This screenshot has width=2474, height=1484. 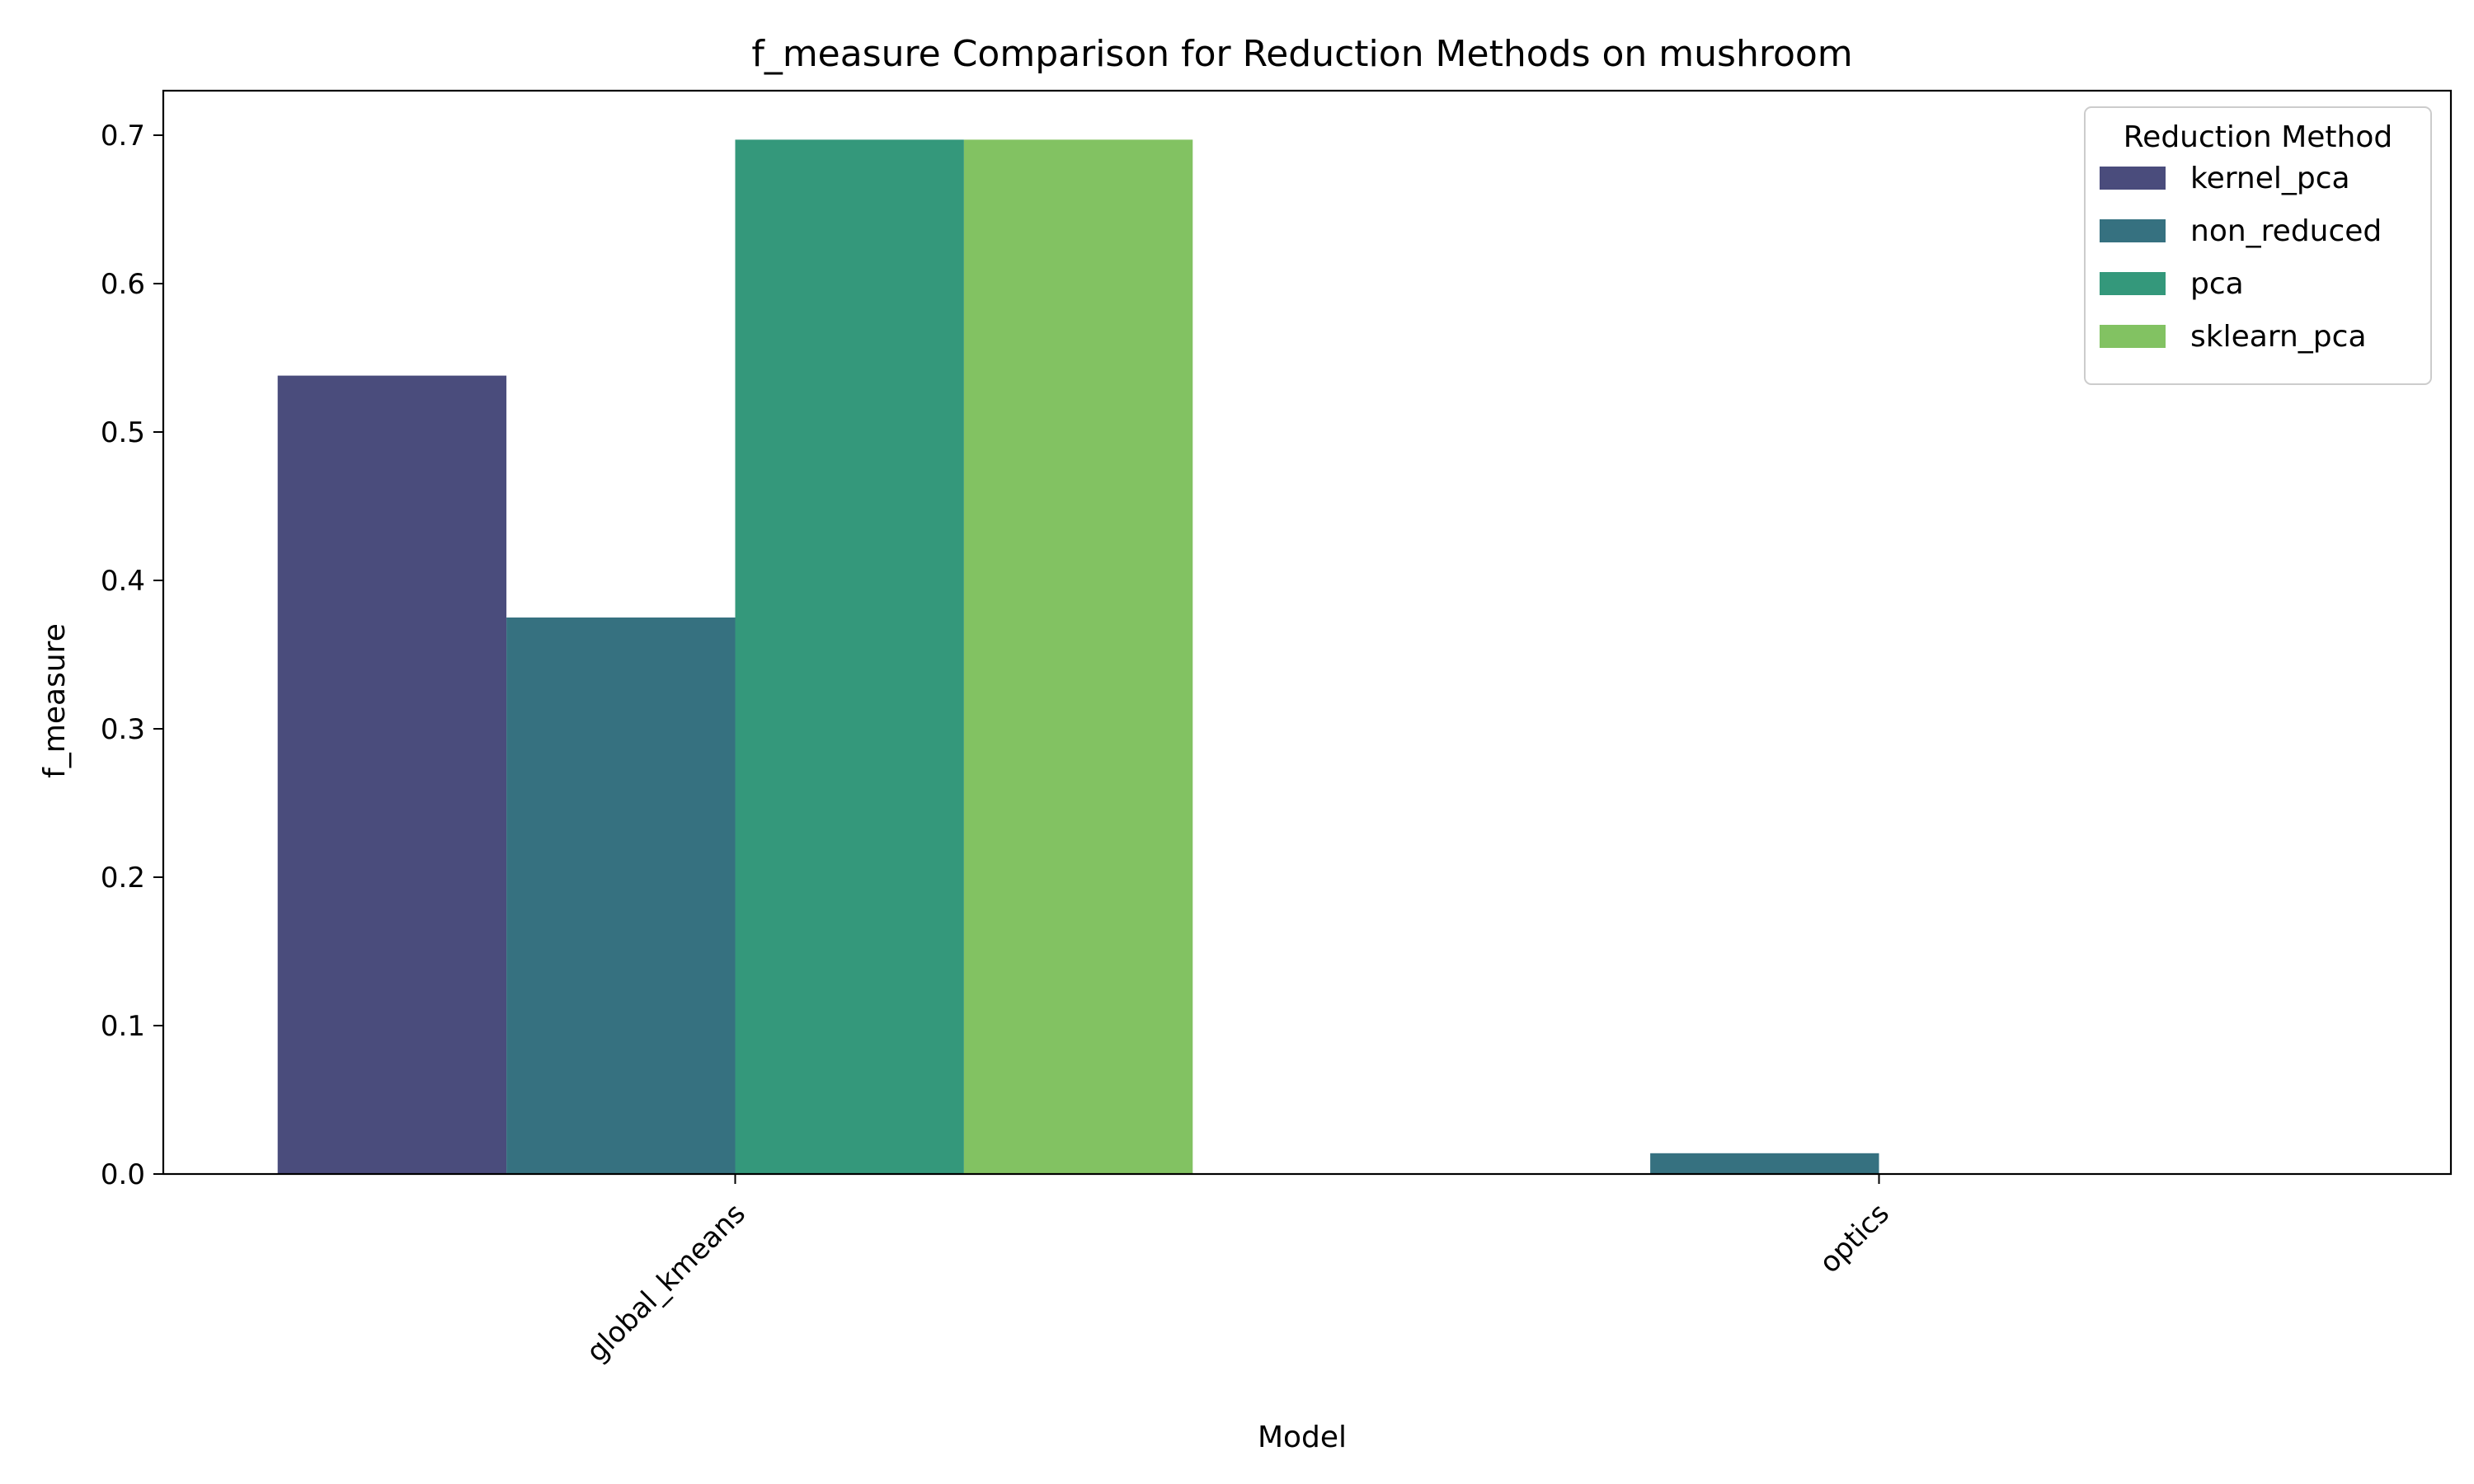 What do you see at coordinates (123, 284) in the screenshot?
I see `y-tick-label: 0.6` at bounding box center [123, 284].